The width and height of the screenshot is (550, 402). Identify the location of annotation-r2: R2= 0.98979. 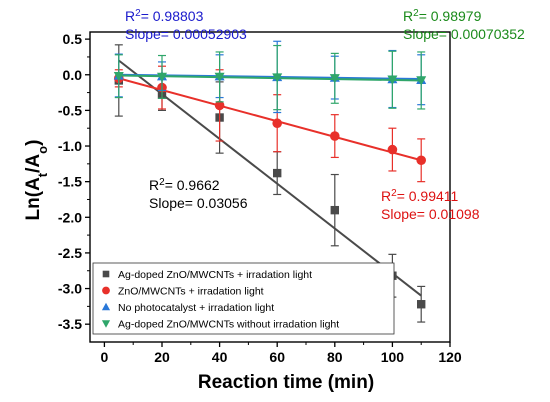
(442, 16).